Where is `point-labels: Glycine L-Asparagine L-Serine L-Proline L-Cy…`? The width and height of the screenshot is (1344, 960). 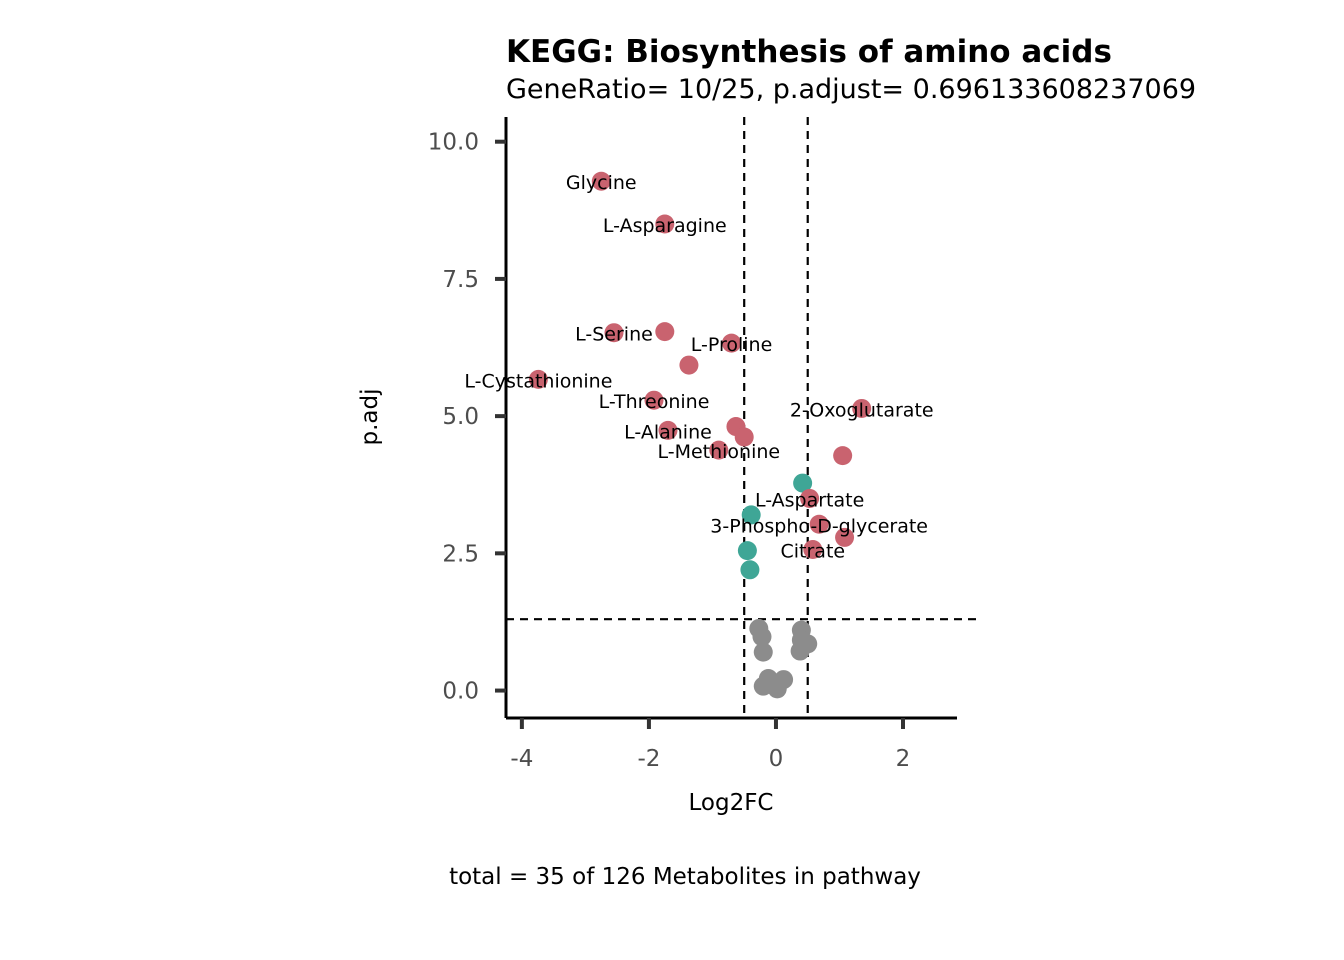
point-labels: Glycine L-Asparagine L-Serine L-Proline L-Cy… is located at coordinates (698, 367).